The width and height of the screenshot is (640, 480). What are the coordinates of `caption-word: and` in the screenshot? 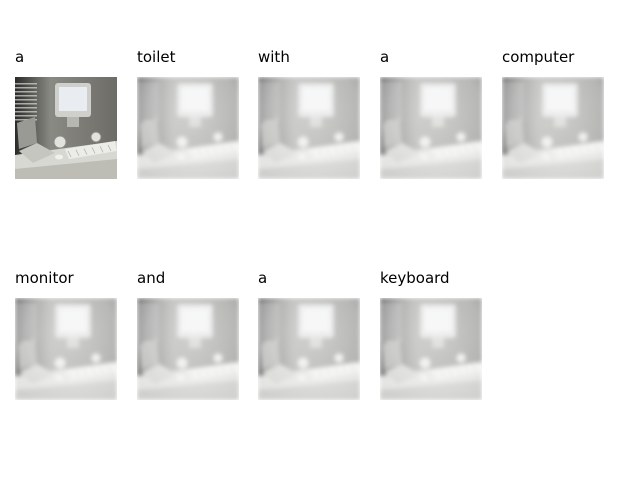 It's located at (151, 278).